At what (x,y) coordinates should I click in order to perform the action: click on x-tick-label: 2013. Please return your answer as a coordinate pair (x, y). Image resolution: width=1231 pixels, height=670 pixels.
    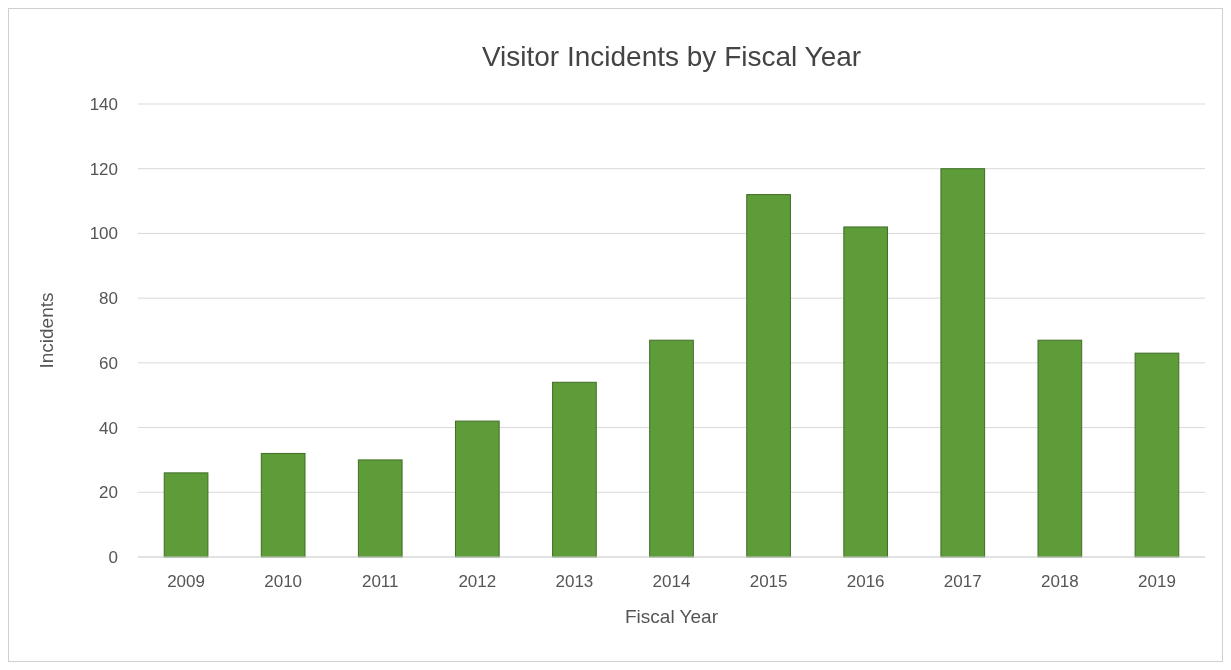
    Looking at the image, I should click on (574, 581).